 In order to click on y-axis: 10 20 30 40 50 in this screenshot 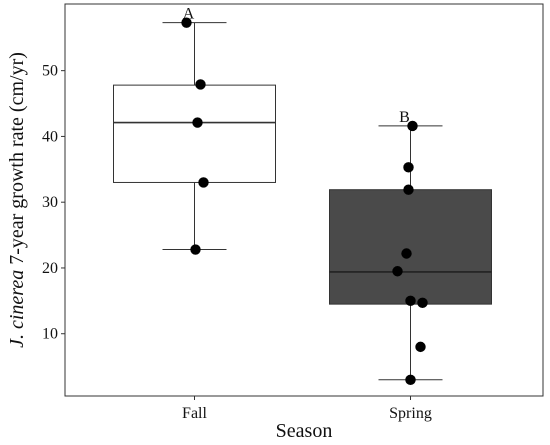, I will do `click(53, 203)`.